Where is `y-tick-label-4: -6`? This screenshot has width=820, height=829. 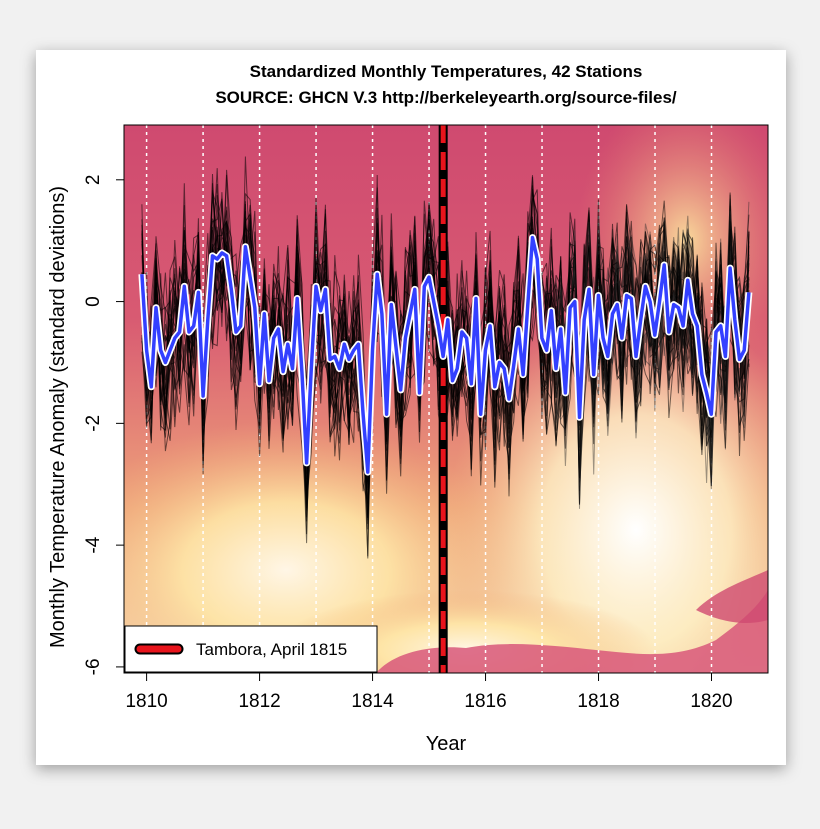
y-tick-label-4: -6 is located at coordinates (93, 666).